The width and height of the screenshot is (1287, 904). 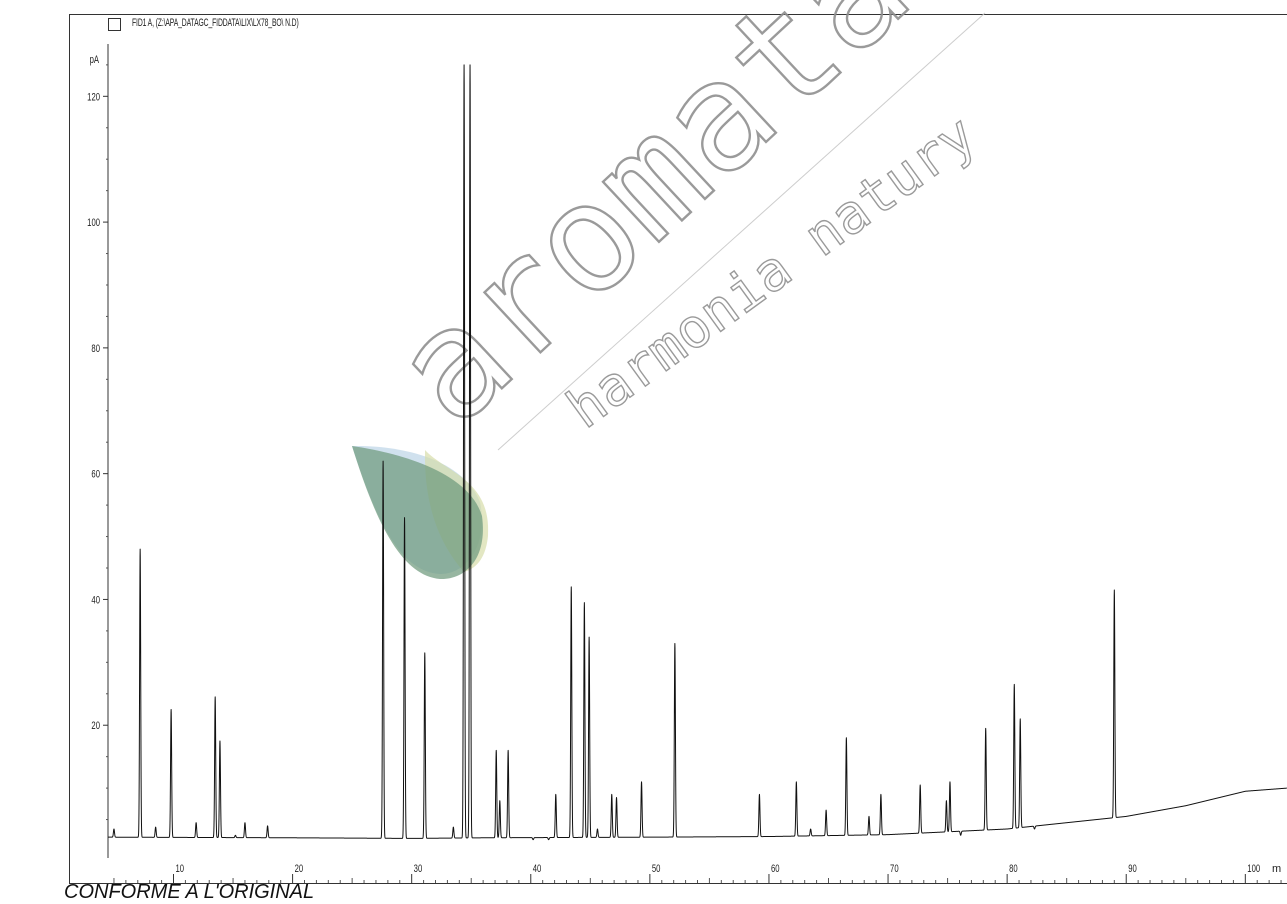 What do you see at coordinates (299, 869) in the screenshot?
I see `x-tick-label: 20` at bounding box center [299, 869].